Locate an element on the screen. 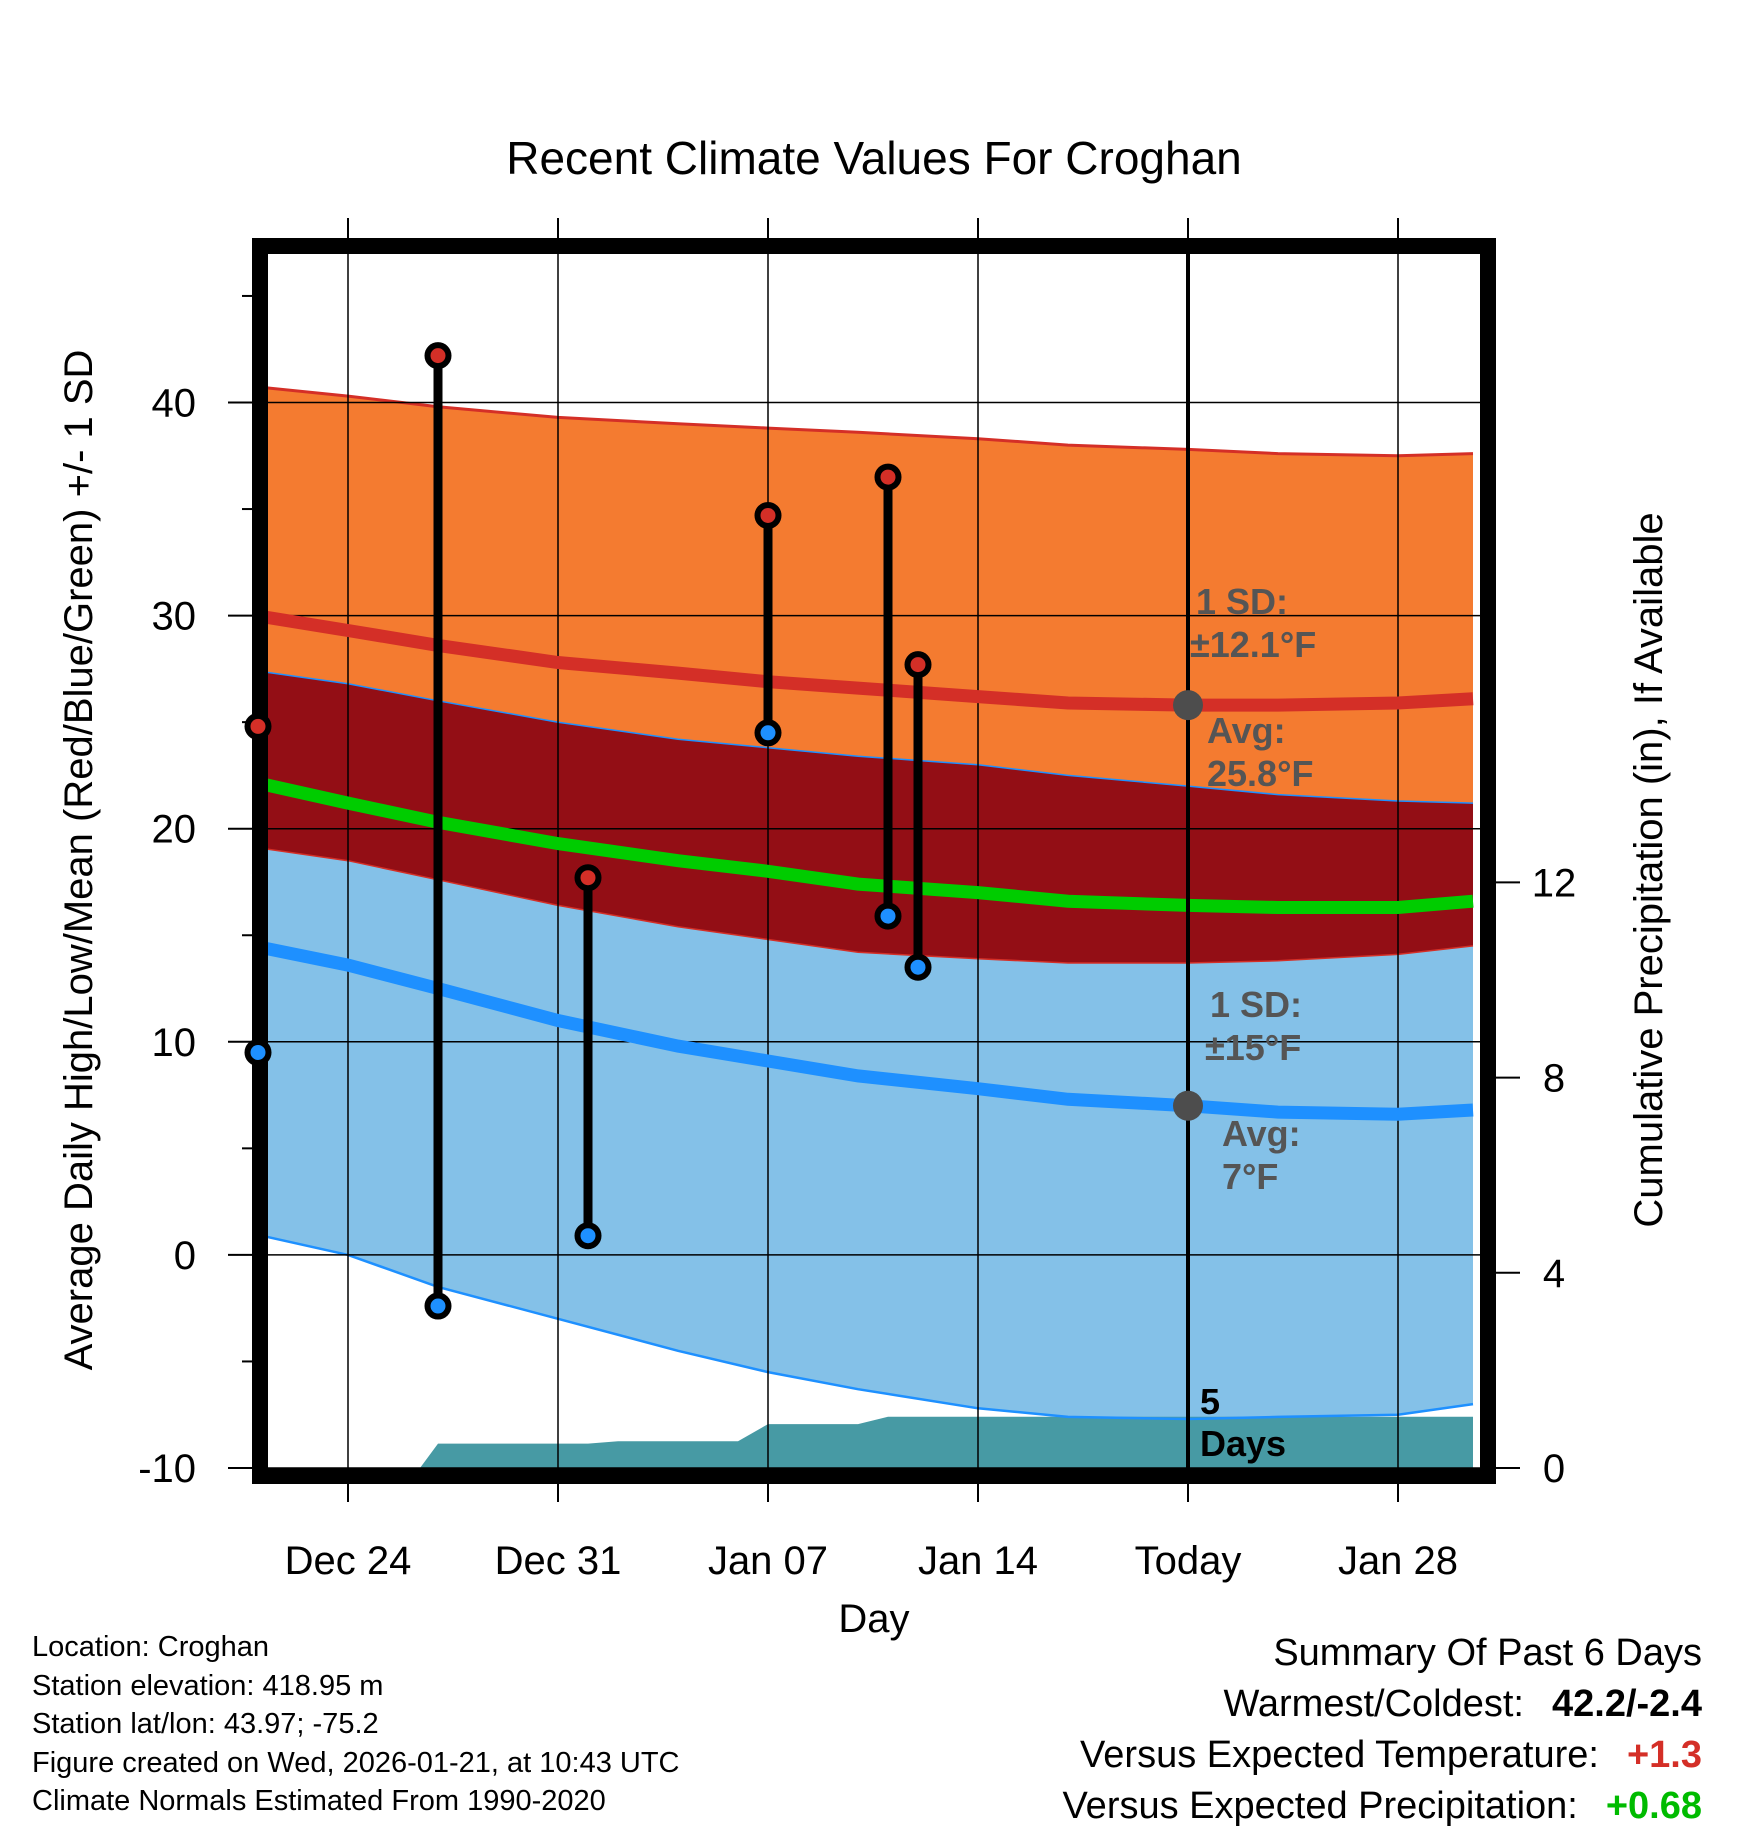 This screenshot has height=1832, width=1748. temp-anomaly-label: Versus Expected Temperature: is located at coordinates (1339, 1755).